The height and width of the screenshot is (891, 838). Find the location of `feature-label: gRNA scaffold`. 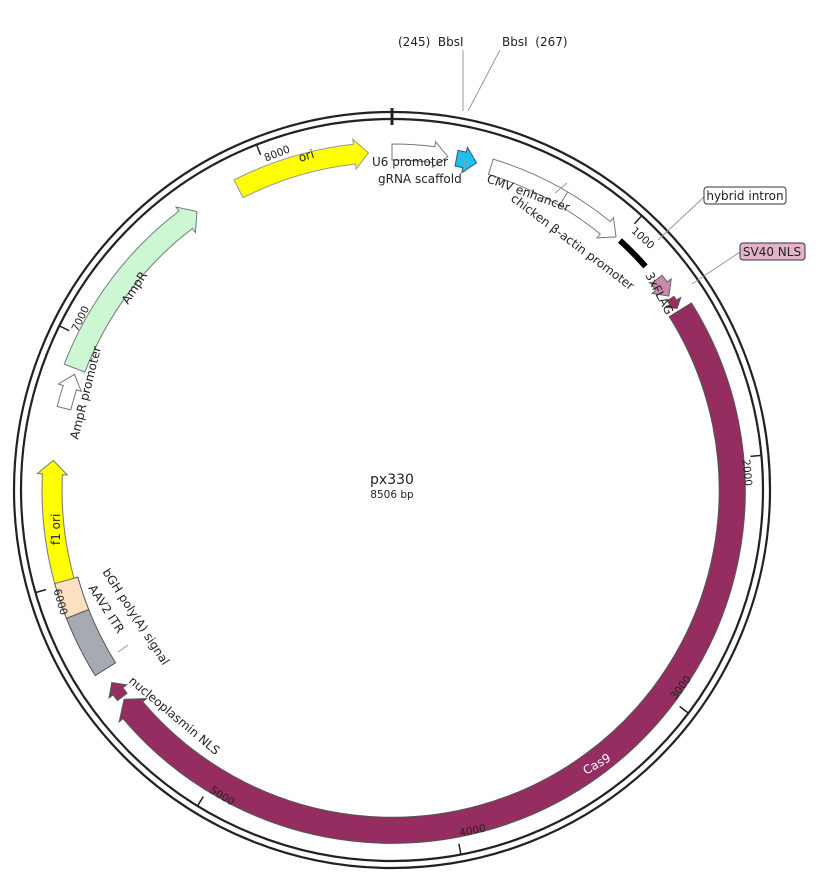

feature-label: gRNA scaffold is located at coordinates (420, 179).